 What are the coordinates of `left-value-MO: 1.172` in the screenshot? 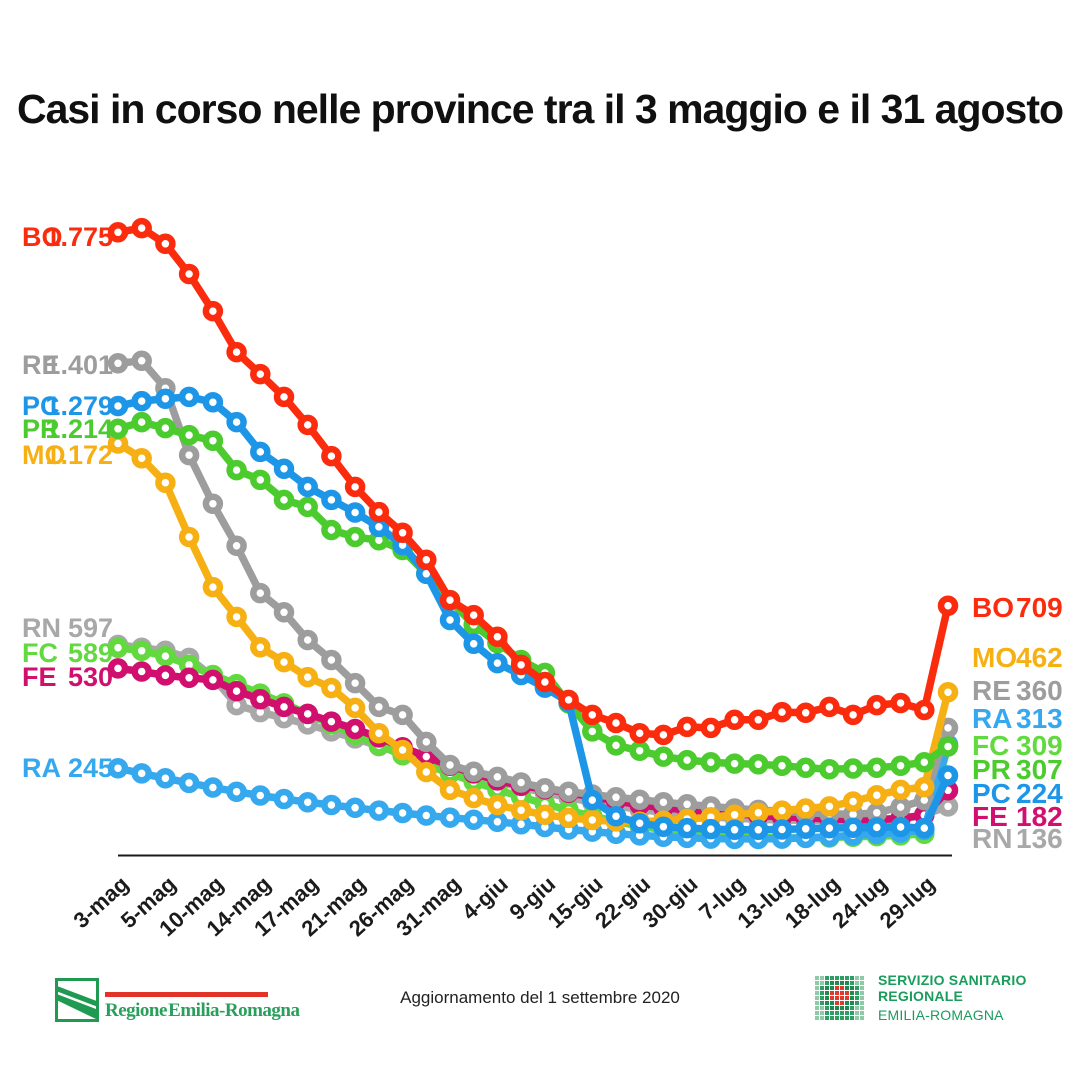 It's located at (79, 455).